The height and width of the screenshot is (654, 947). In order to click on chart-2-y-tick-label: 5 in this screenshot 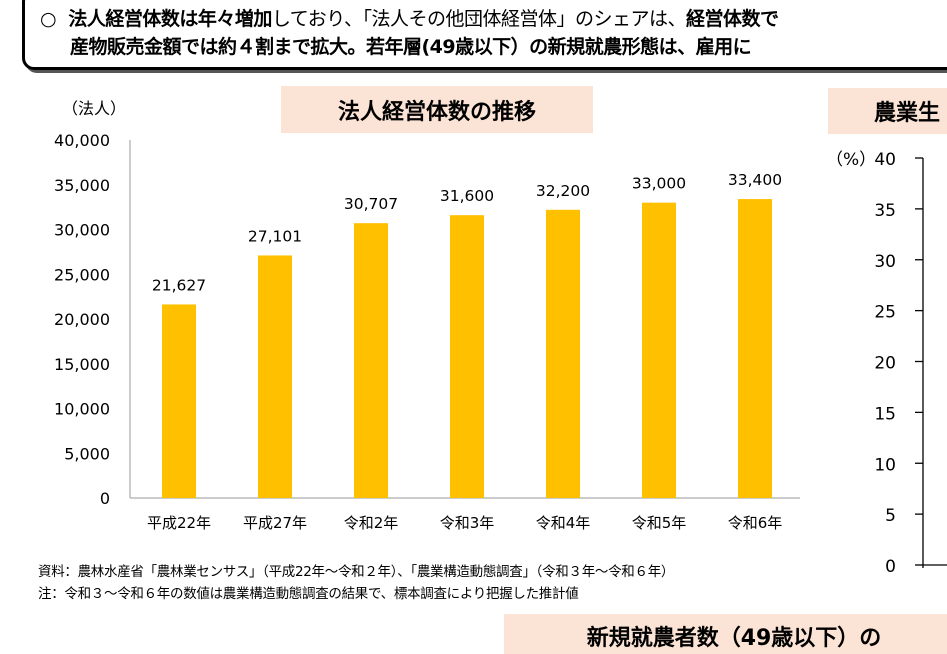, I will do `click(890, 516)`.